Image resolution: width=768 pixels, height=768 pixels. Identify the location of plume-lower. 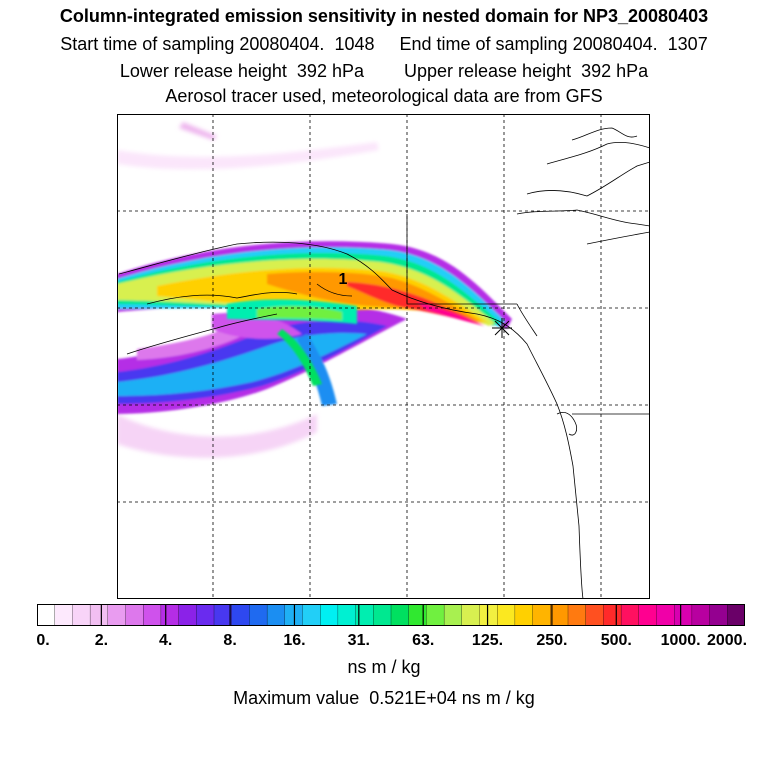
(262, 359).